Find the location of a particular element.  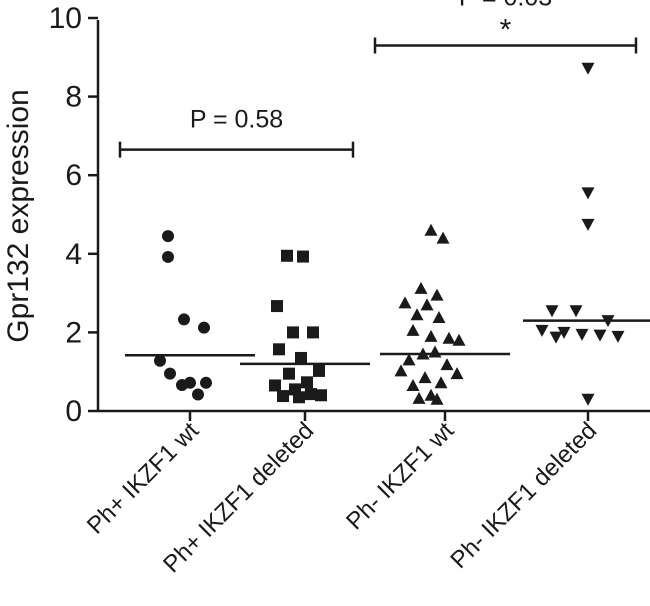

x-tick-label-0: Ph+ IKZF1 wt is located at coordinates (143, 478).